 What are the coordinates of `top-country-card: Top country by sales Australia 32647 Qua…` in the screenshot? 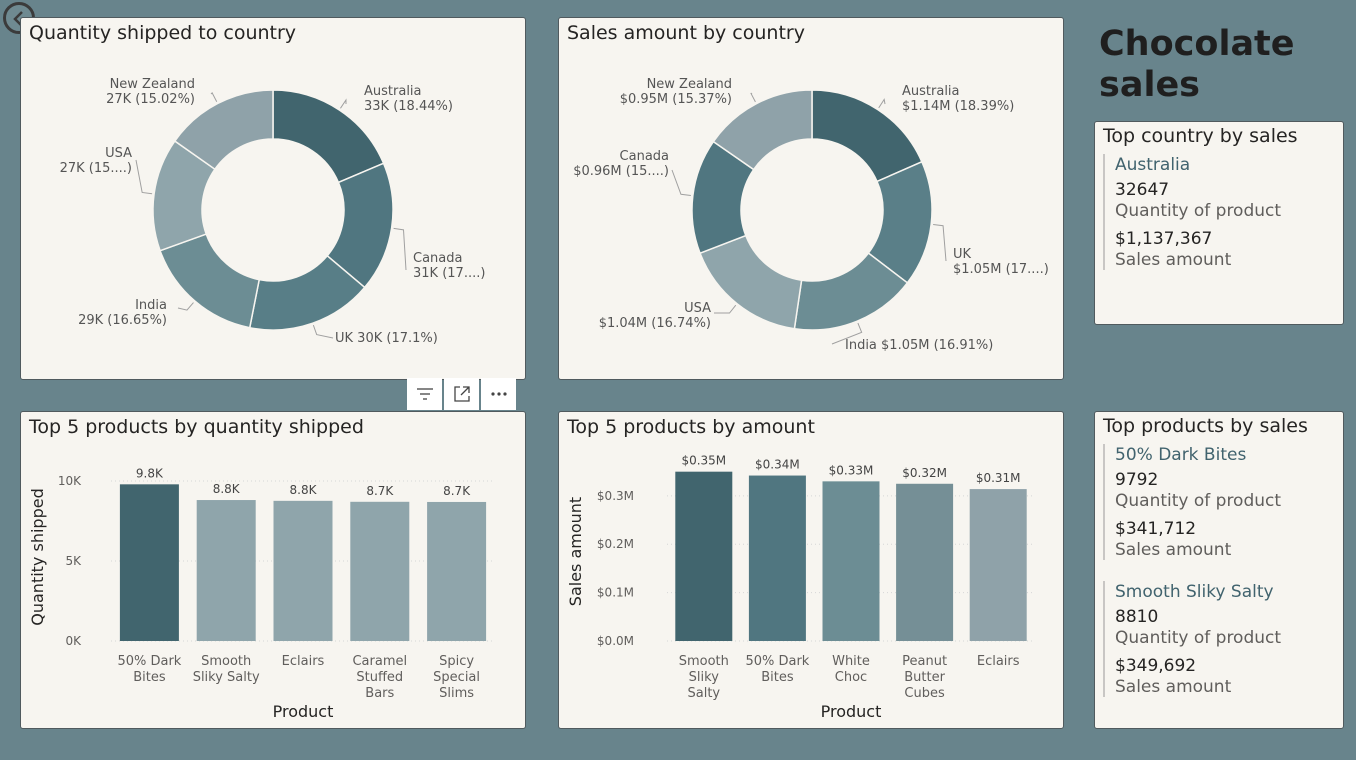 It's located at (1219, 223).